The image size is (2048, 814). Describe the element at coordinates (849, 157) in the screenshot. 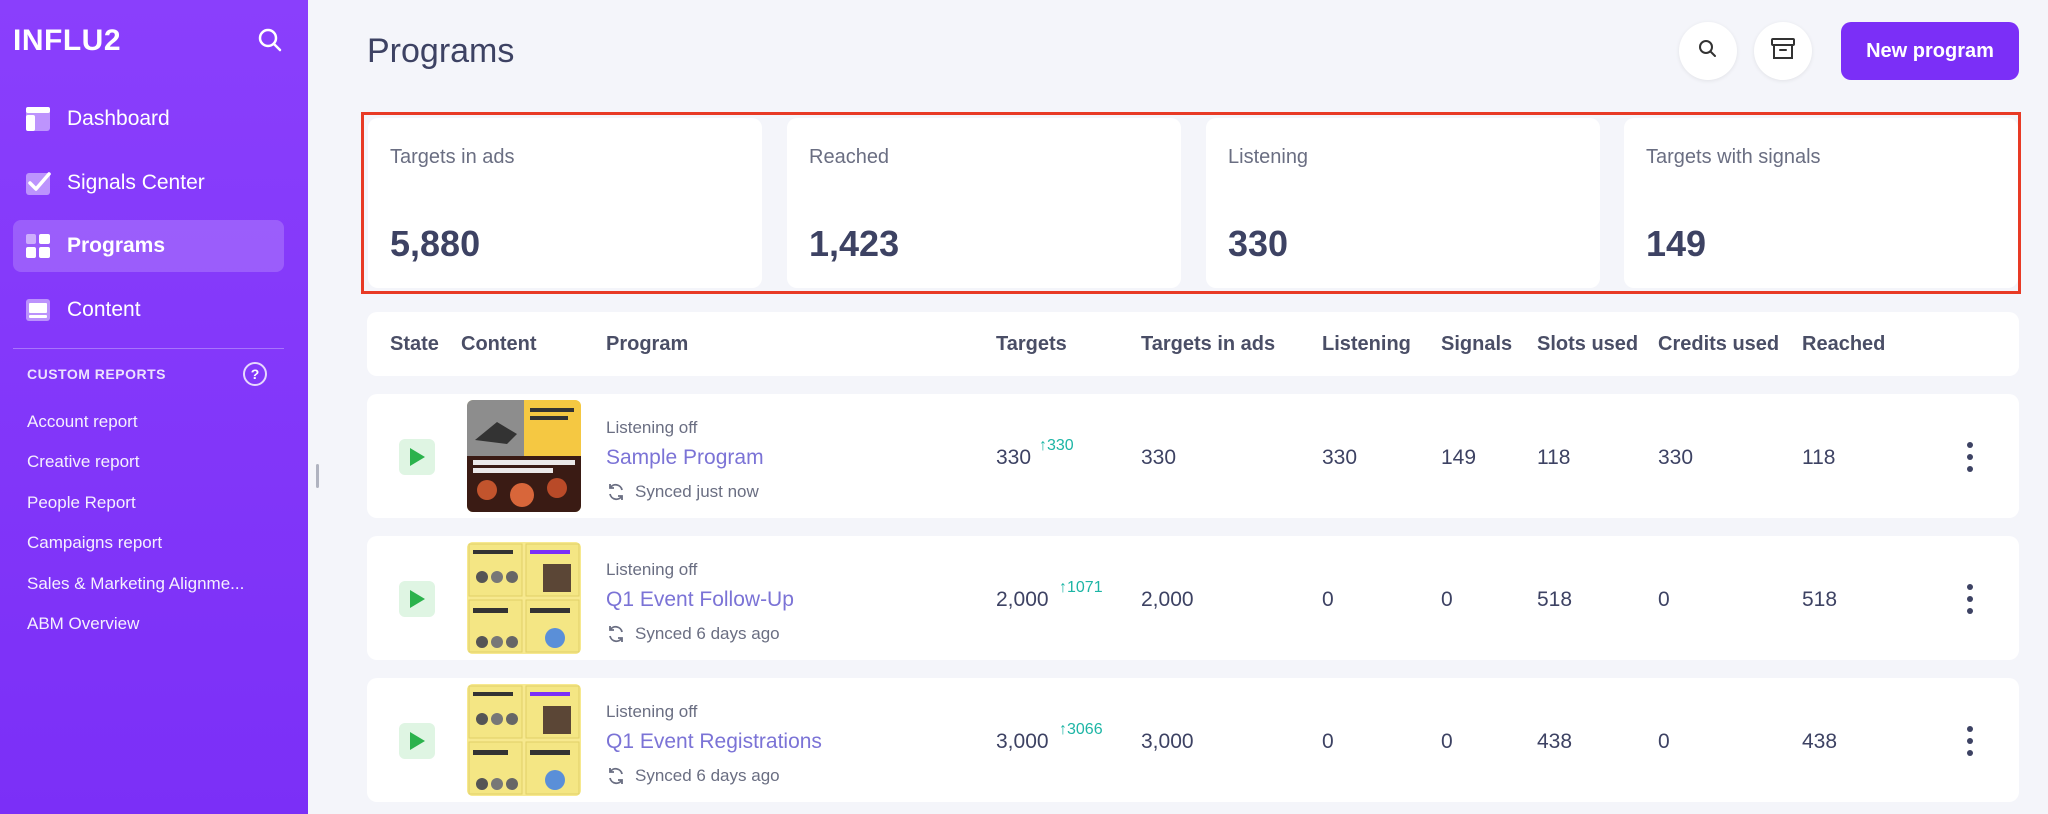

I see `stat-label: Reached` at that location.